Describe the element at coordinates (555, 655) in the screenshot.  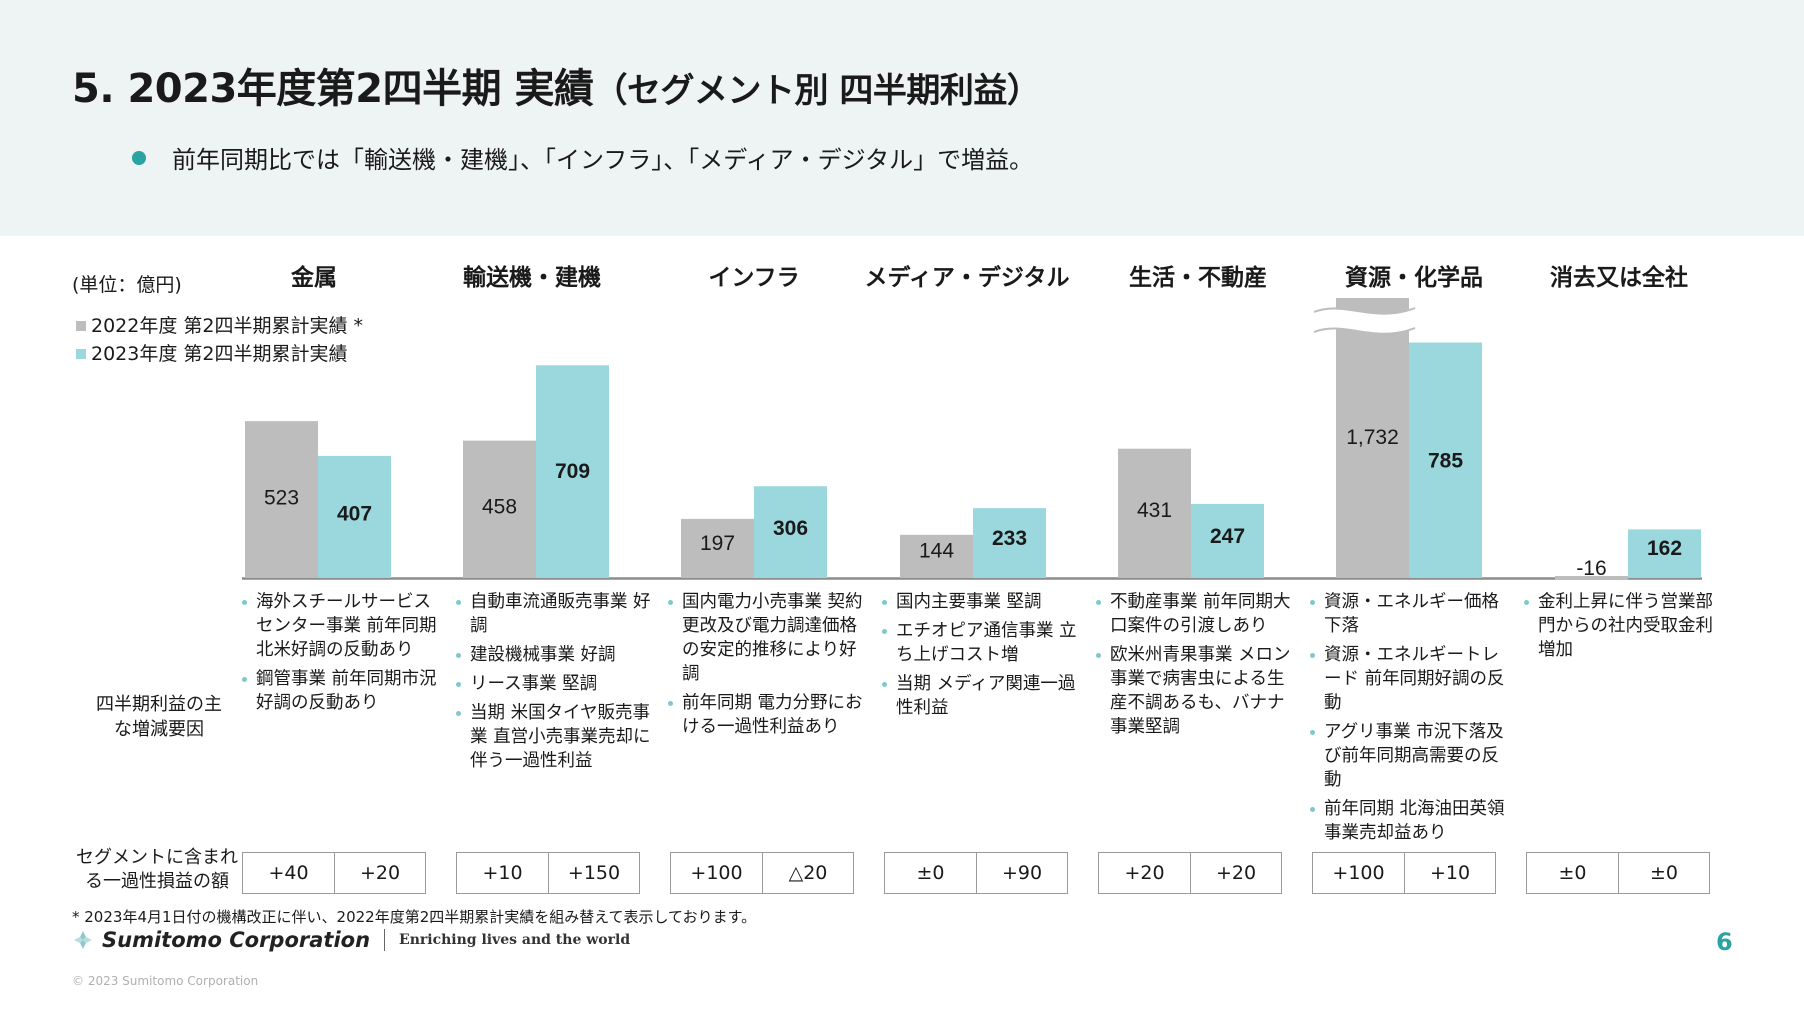
I see `factor-item: 建設機械事業 好調` at that location.